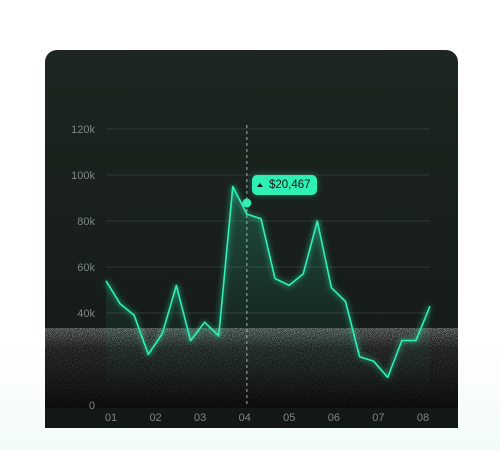 This screenshot has height=450, width=500. What do you see at coordinates (200, 418) in the screenshot?
I see `x-tick-label: 03` at bounding box center [200, 418].